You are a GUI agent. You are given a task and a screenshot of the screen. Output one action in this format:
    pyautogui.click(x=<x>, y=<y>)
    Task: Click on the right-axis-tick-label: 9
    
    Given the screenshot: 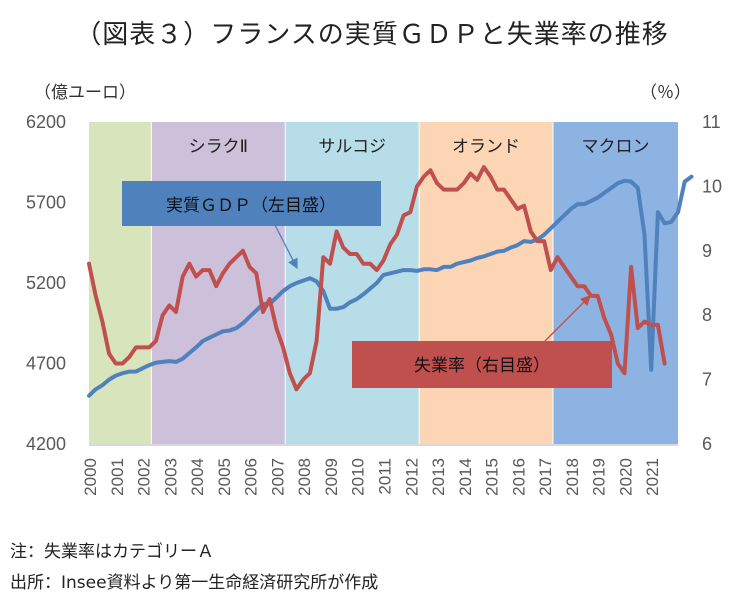 What is the action you would take?
    pyautogui.click(x=707, y=251)
    